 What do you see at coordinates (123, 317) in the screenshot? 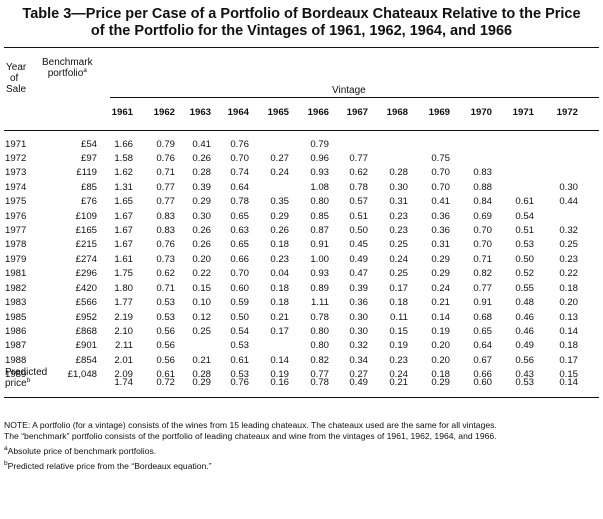
I see `relative-price-cell: 2.19` at bounding box center [123, 317].